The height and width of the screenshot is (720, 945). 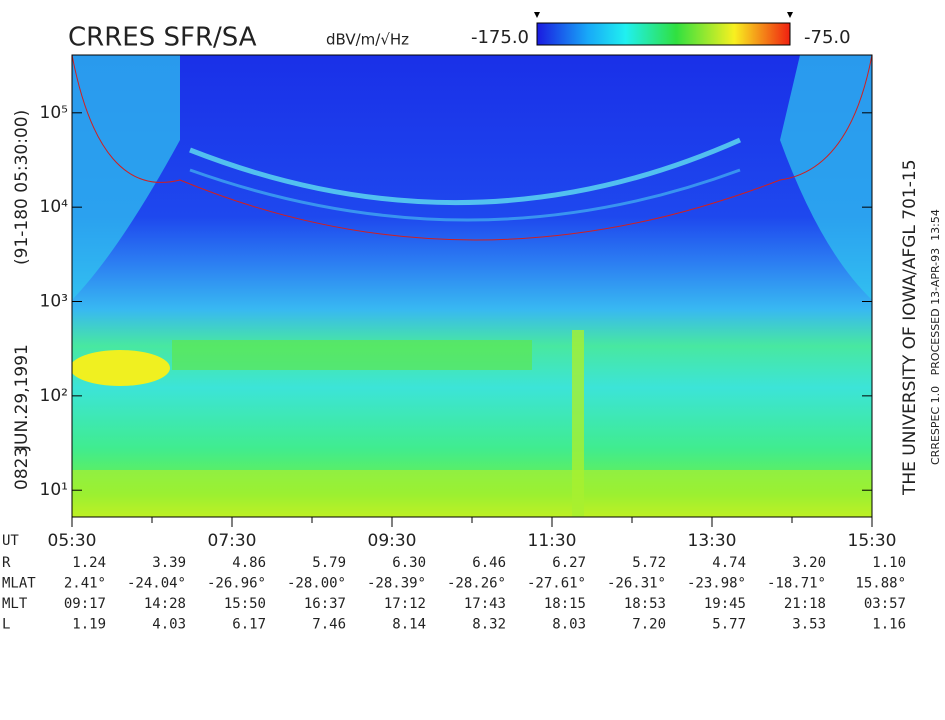 I want to click on chart-title: CRRES SFR/SA, so click(x=162, y=38).